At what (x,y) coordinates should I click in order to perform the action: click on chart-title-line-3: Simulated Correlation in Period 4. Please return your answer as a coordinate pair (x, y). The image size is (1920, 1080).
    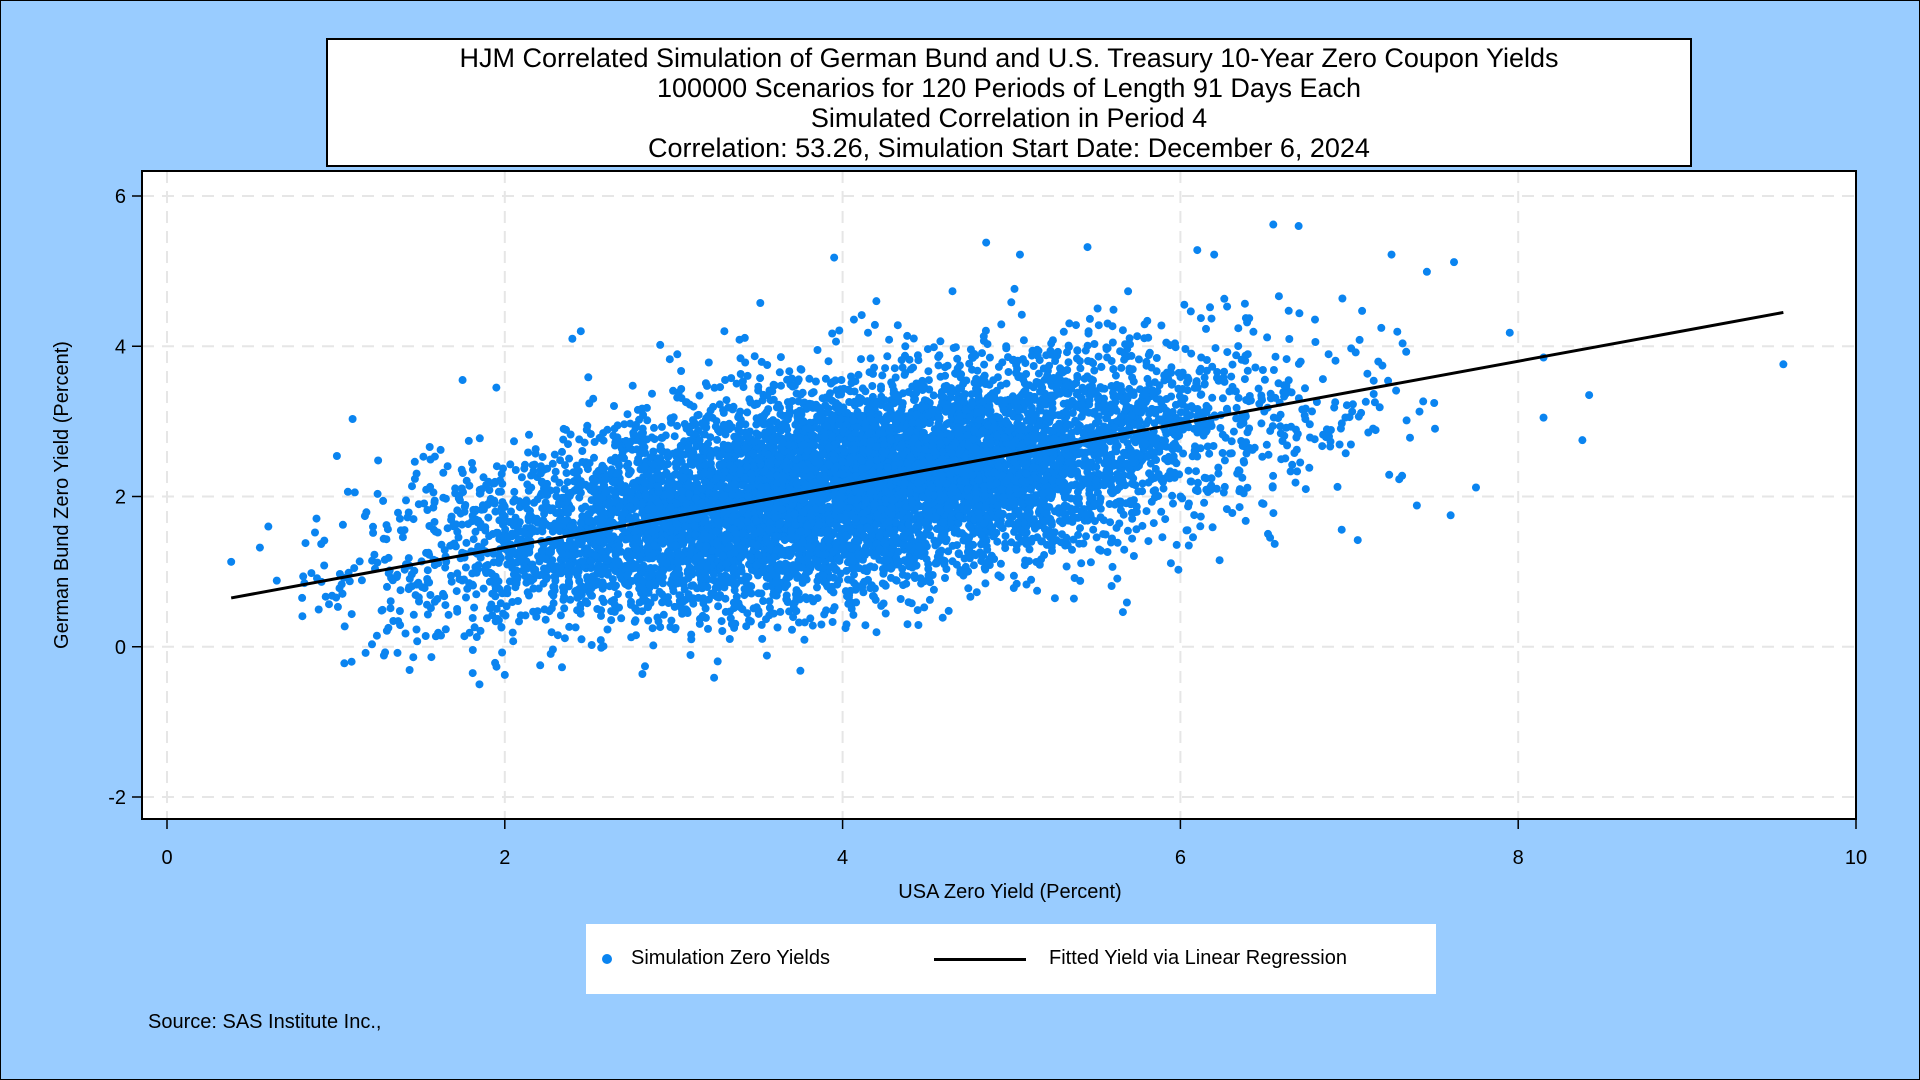
    Looking at the image, I should click on (1009, 117).